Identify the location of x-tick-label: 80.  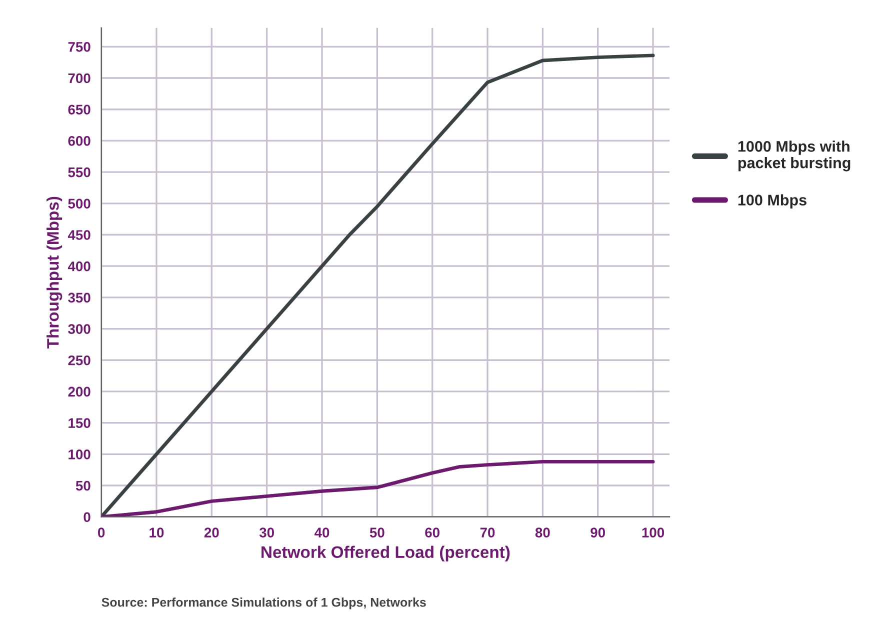
(542, 533).